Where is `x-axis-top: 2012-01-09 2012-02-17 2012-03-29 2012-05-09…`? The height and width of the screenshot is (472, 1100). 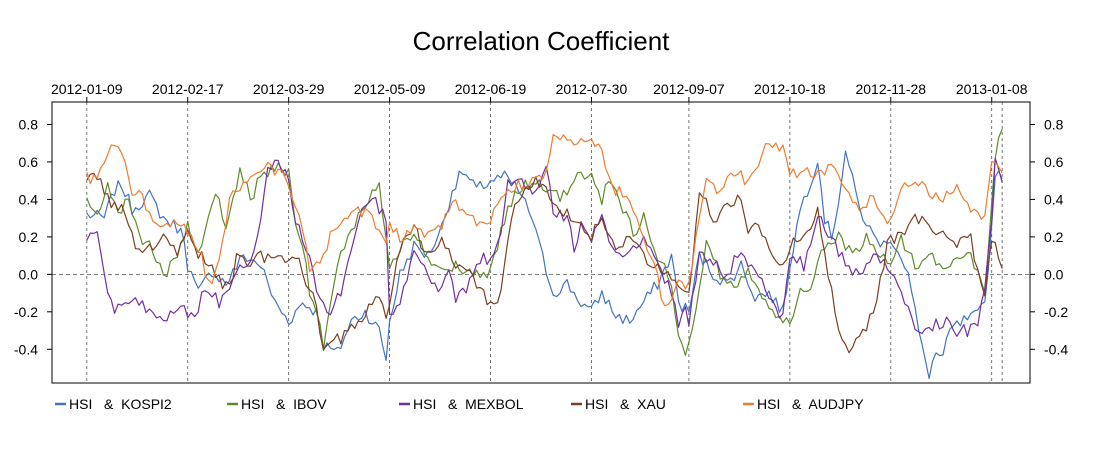
x-axis-top: 2012-01-09 2012-02-17 2012-03-29 2012-05-09… is located at coordinates (539, 91).